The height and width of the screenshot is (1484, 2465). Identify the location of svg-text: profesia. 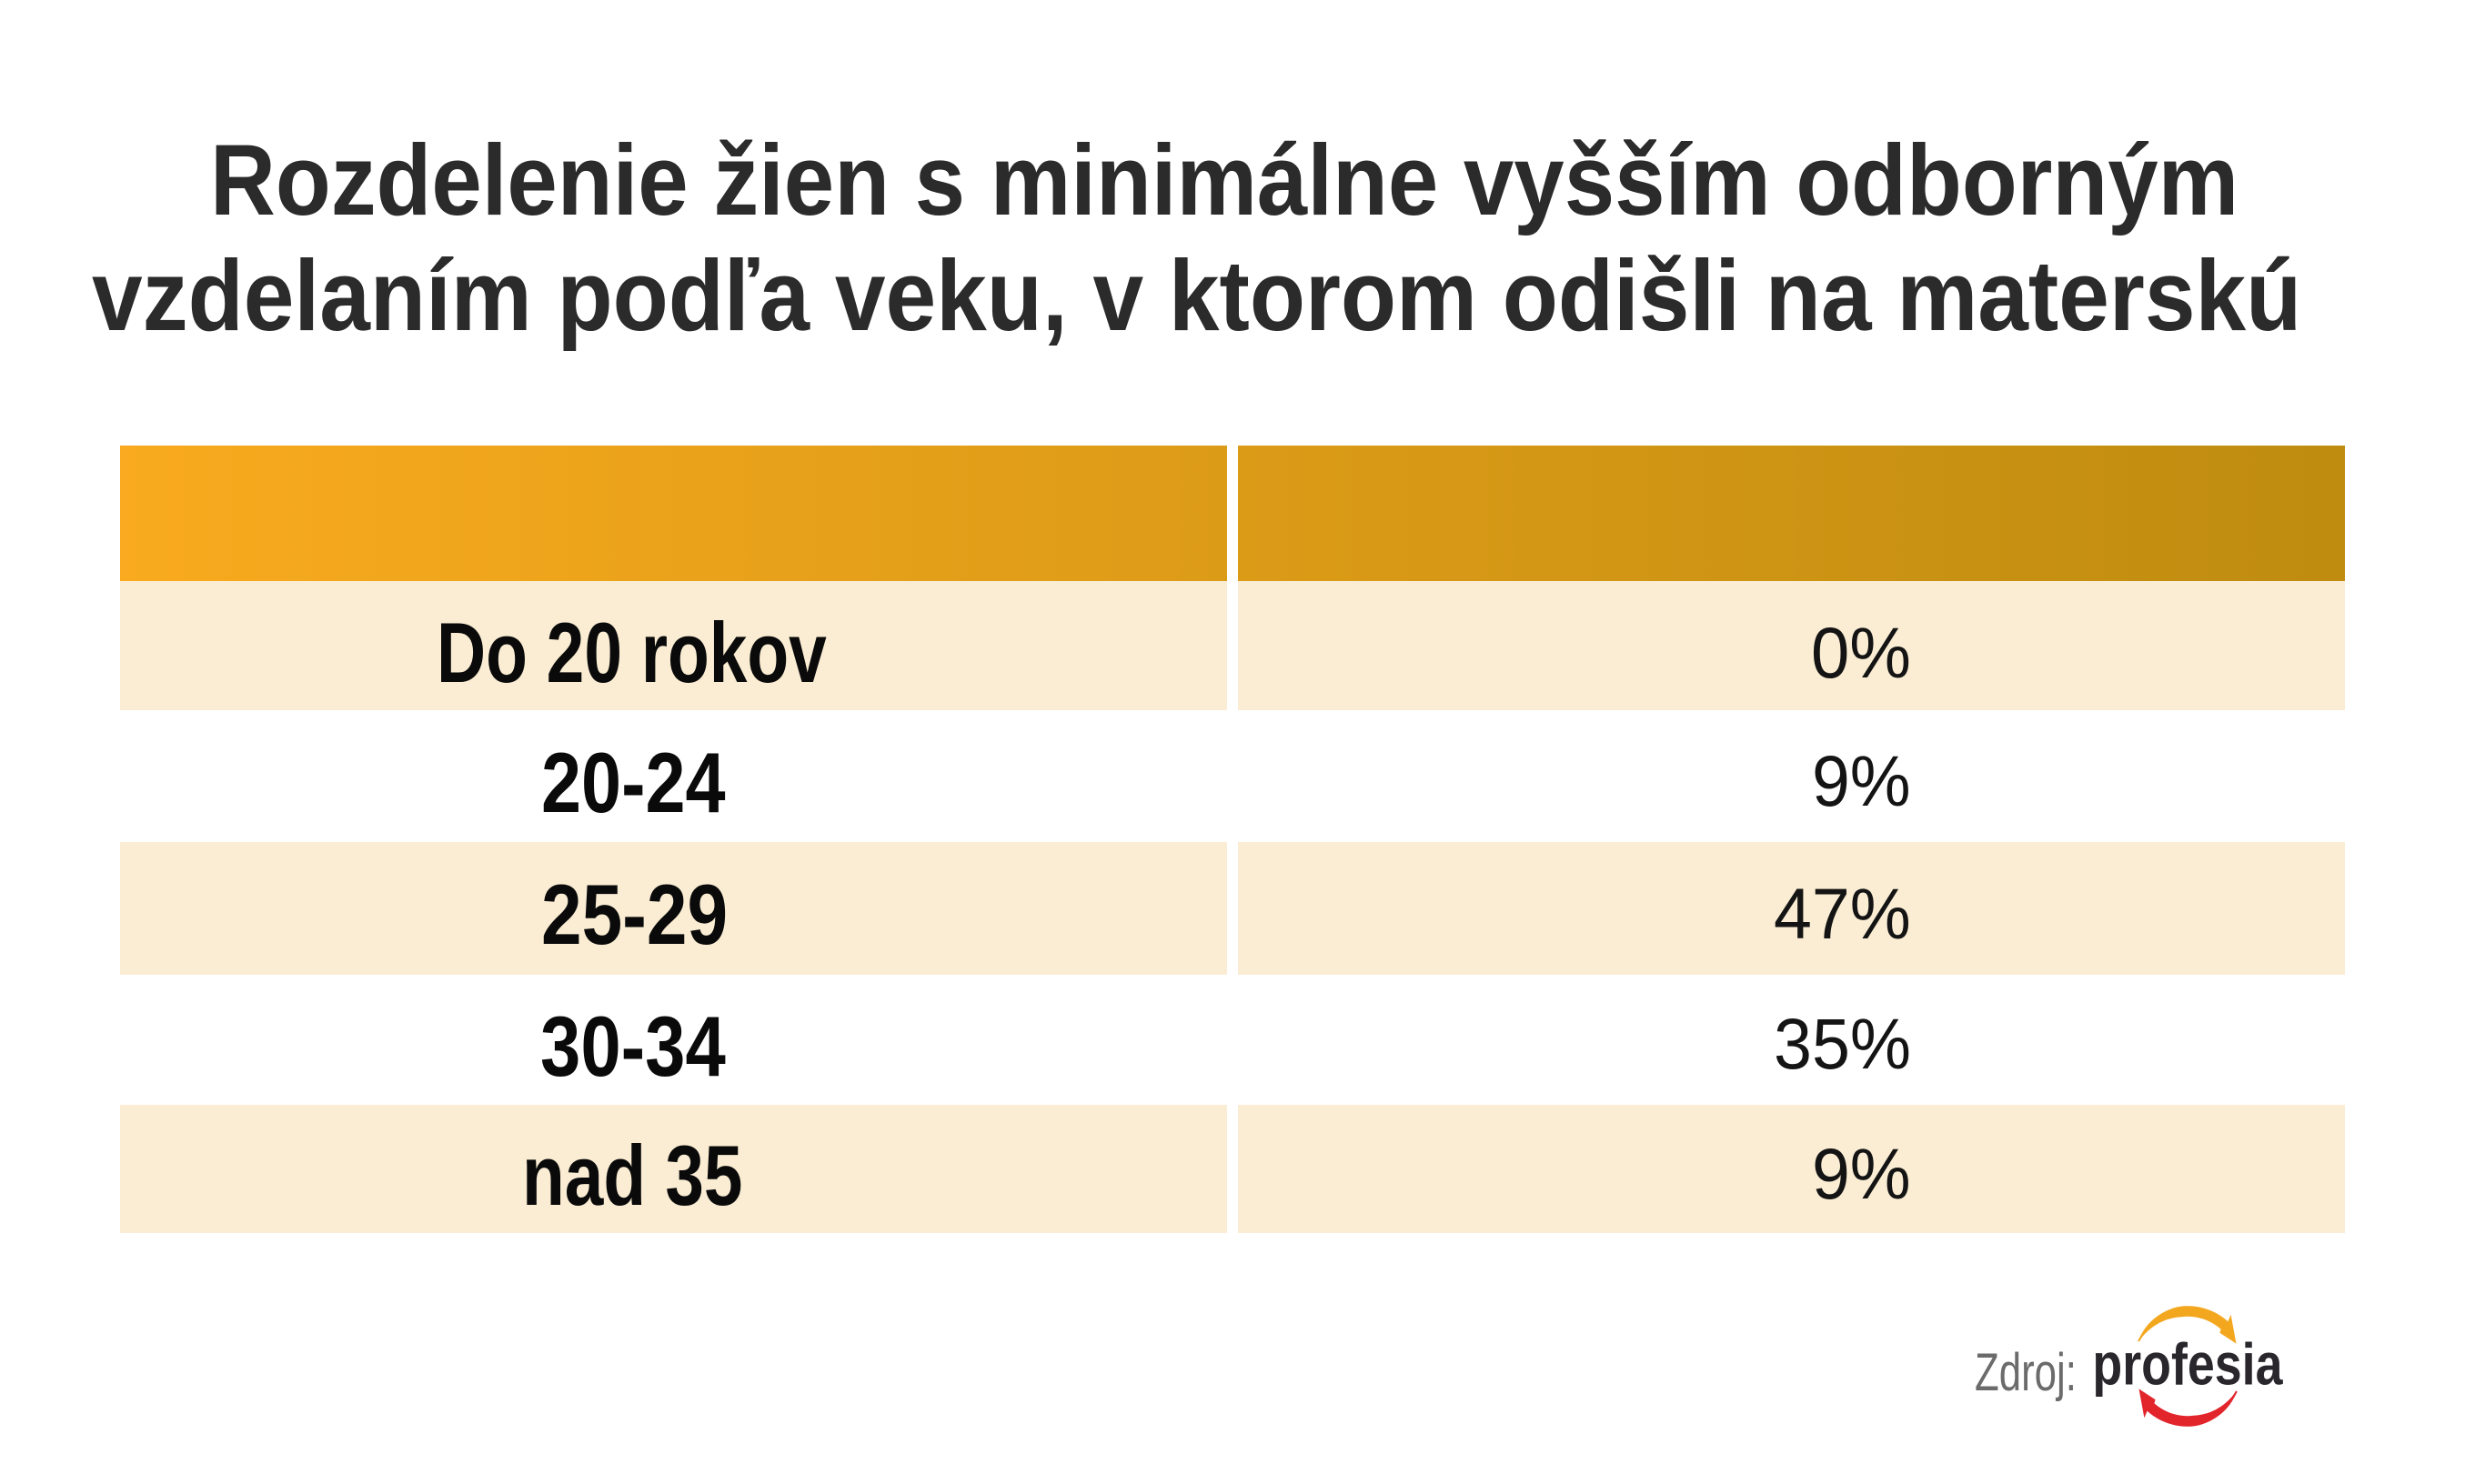
(2188, 1364).